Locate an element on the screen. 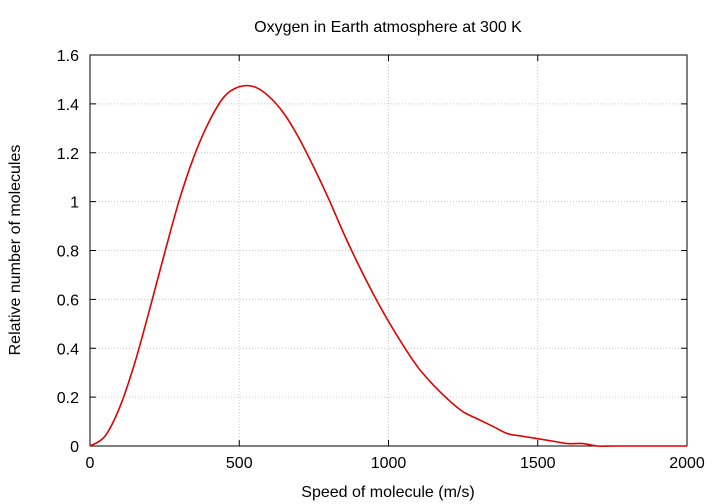 The image size is (720, 504). y-axis-label: Relative number of molecules is located at coordinates (15, 250).